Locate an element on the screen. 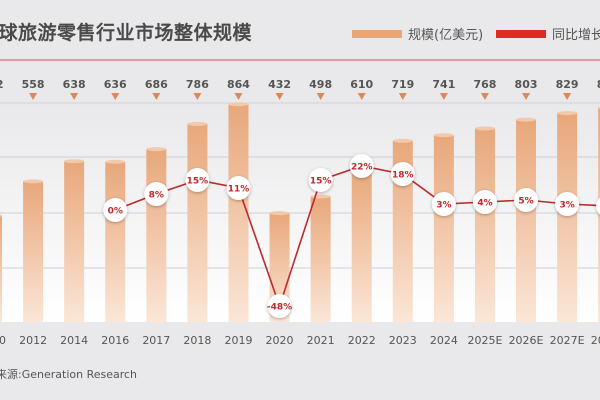 The height and width of the screenshot is (400, 600). bar-value-label: 768 is located at coordinates (484, 84).